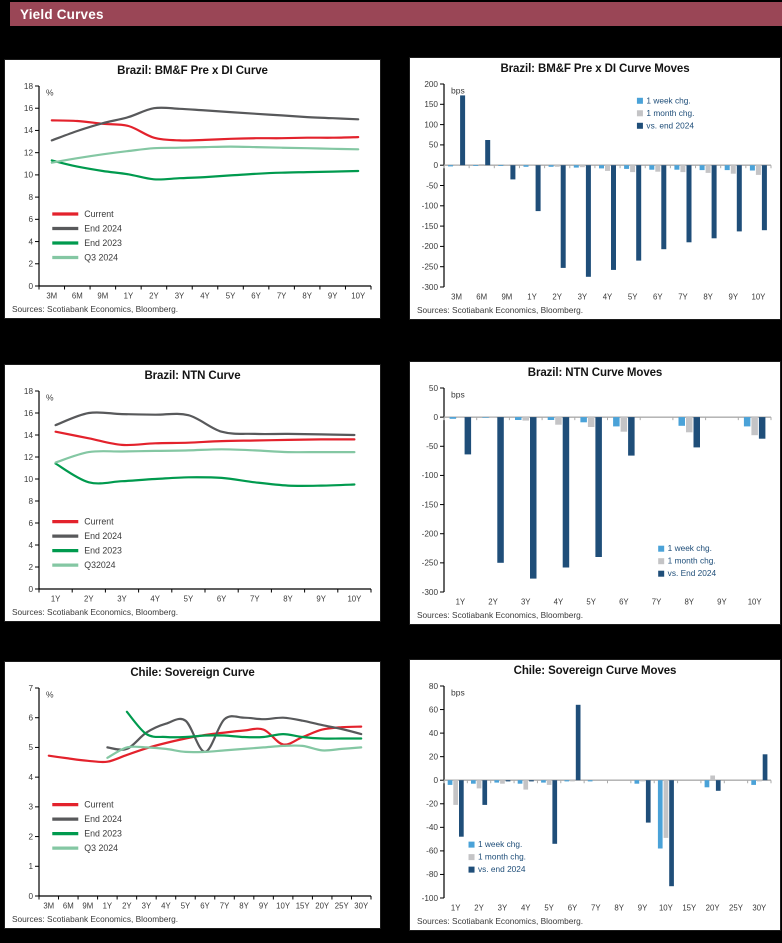 The image size is (782, 943). I want to click on svg-text: 1 month chg., so click(502, 857).